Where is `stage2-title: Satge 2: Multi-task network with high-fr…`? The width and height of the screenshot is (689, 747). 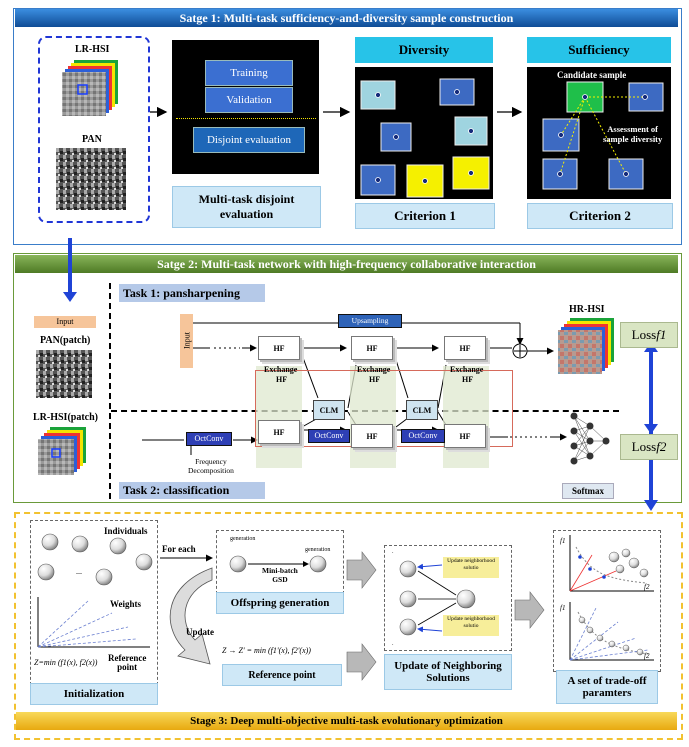
stage2-title: Satge 2: Multi-task network with high-fr… is located at coordinates (346, 264).